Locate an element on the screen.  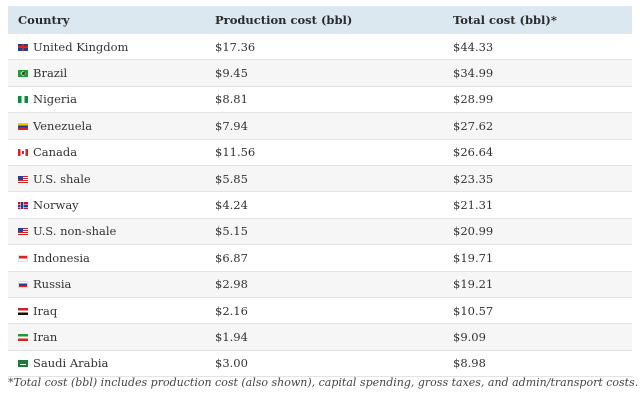
table-row: Norway $4.24 $21.31 is located at coordinates (320, 205).